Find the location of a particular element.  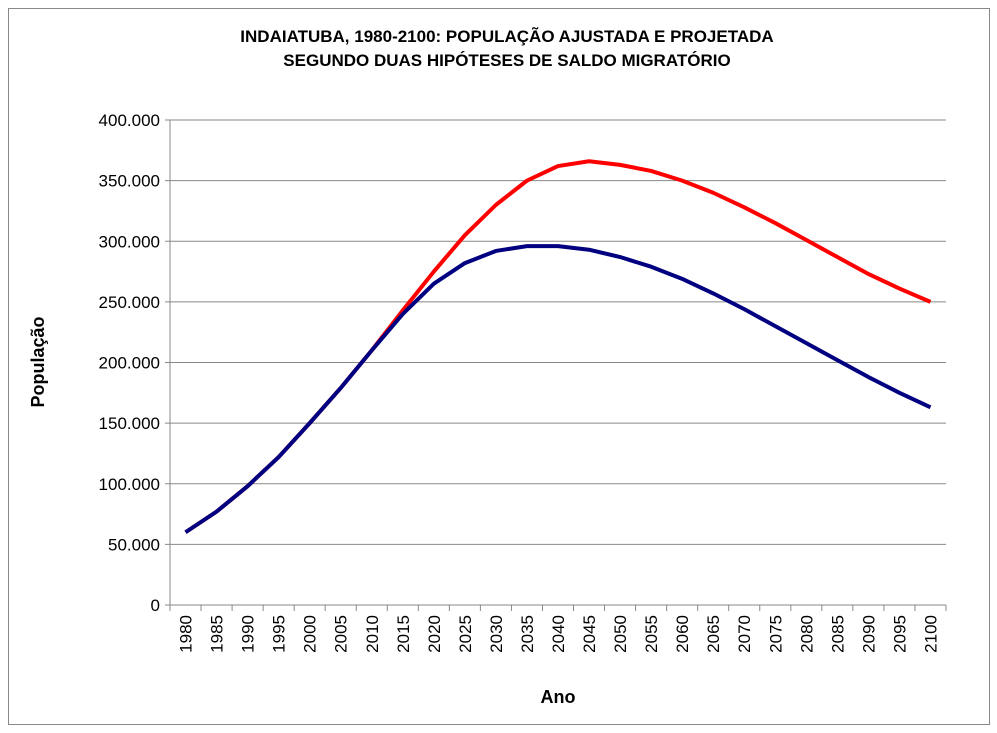

x-tick-label: 2035 is located at coordinates (527, 634).